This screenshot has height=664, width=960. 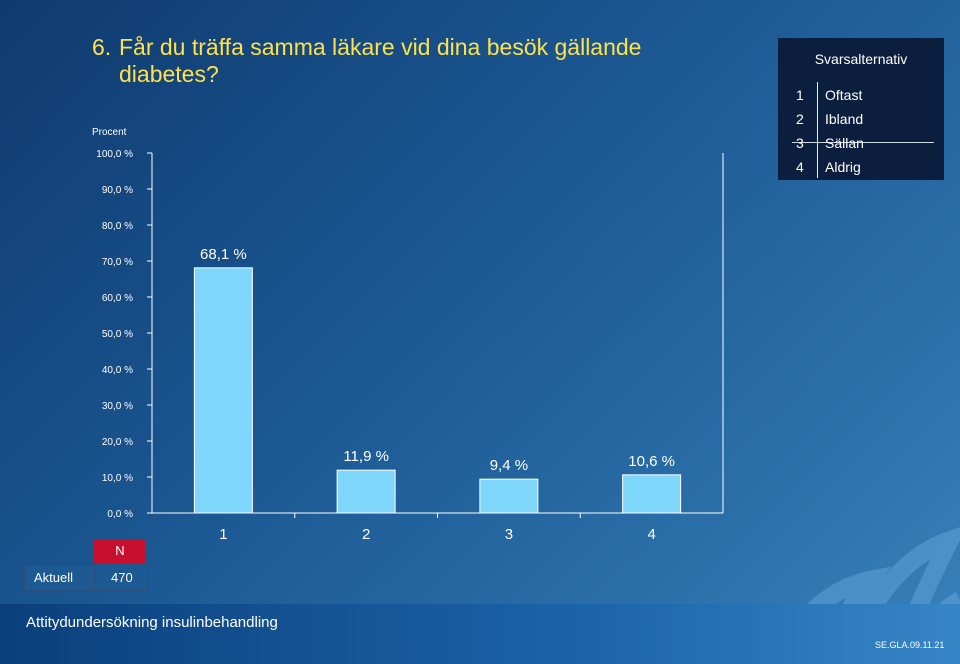 I want to click on legend-divider, so click(x=863, y=142).